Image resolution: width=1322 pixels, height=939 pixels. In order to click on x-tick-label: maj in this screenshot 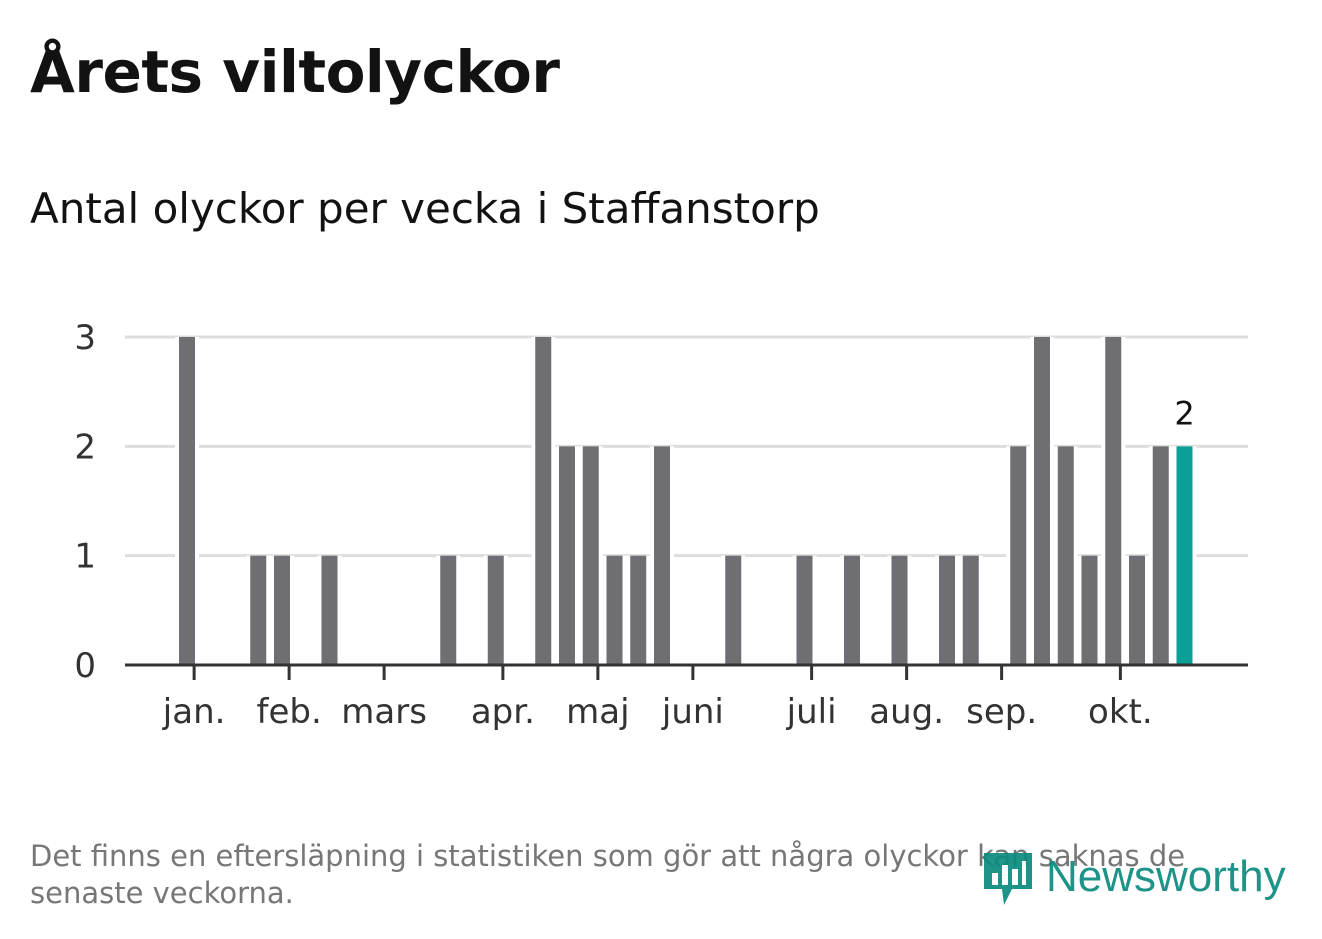, I will do `click(597, 712)`.